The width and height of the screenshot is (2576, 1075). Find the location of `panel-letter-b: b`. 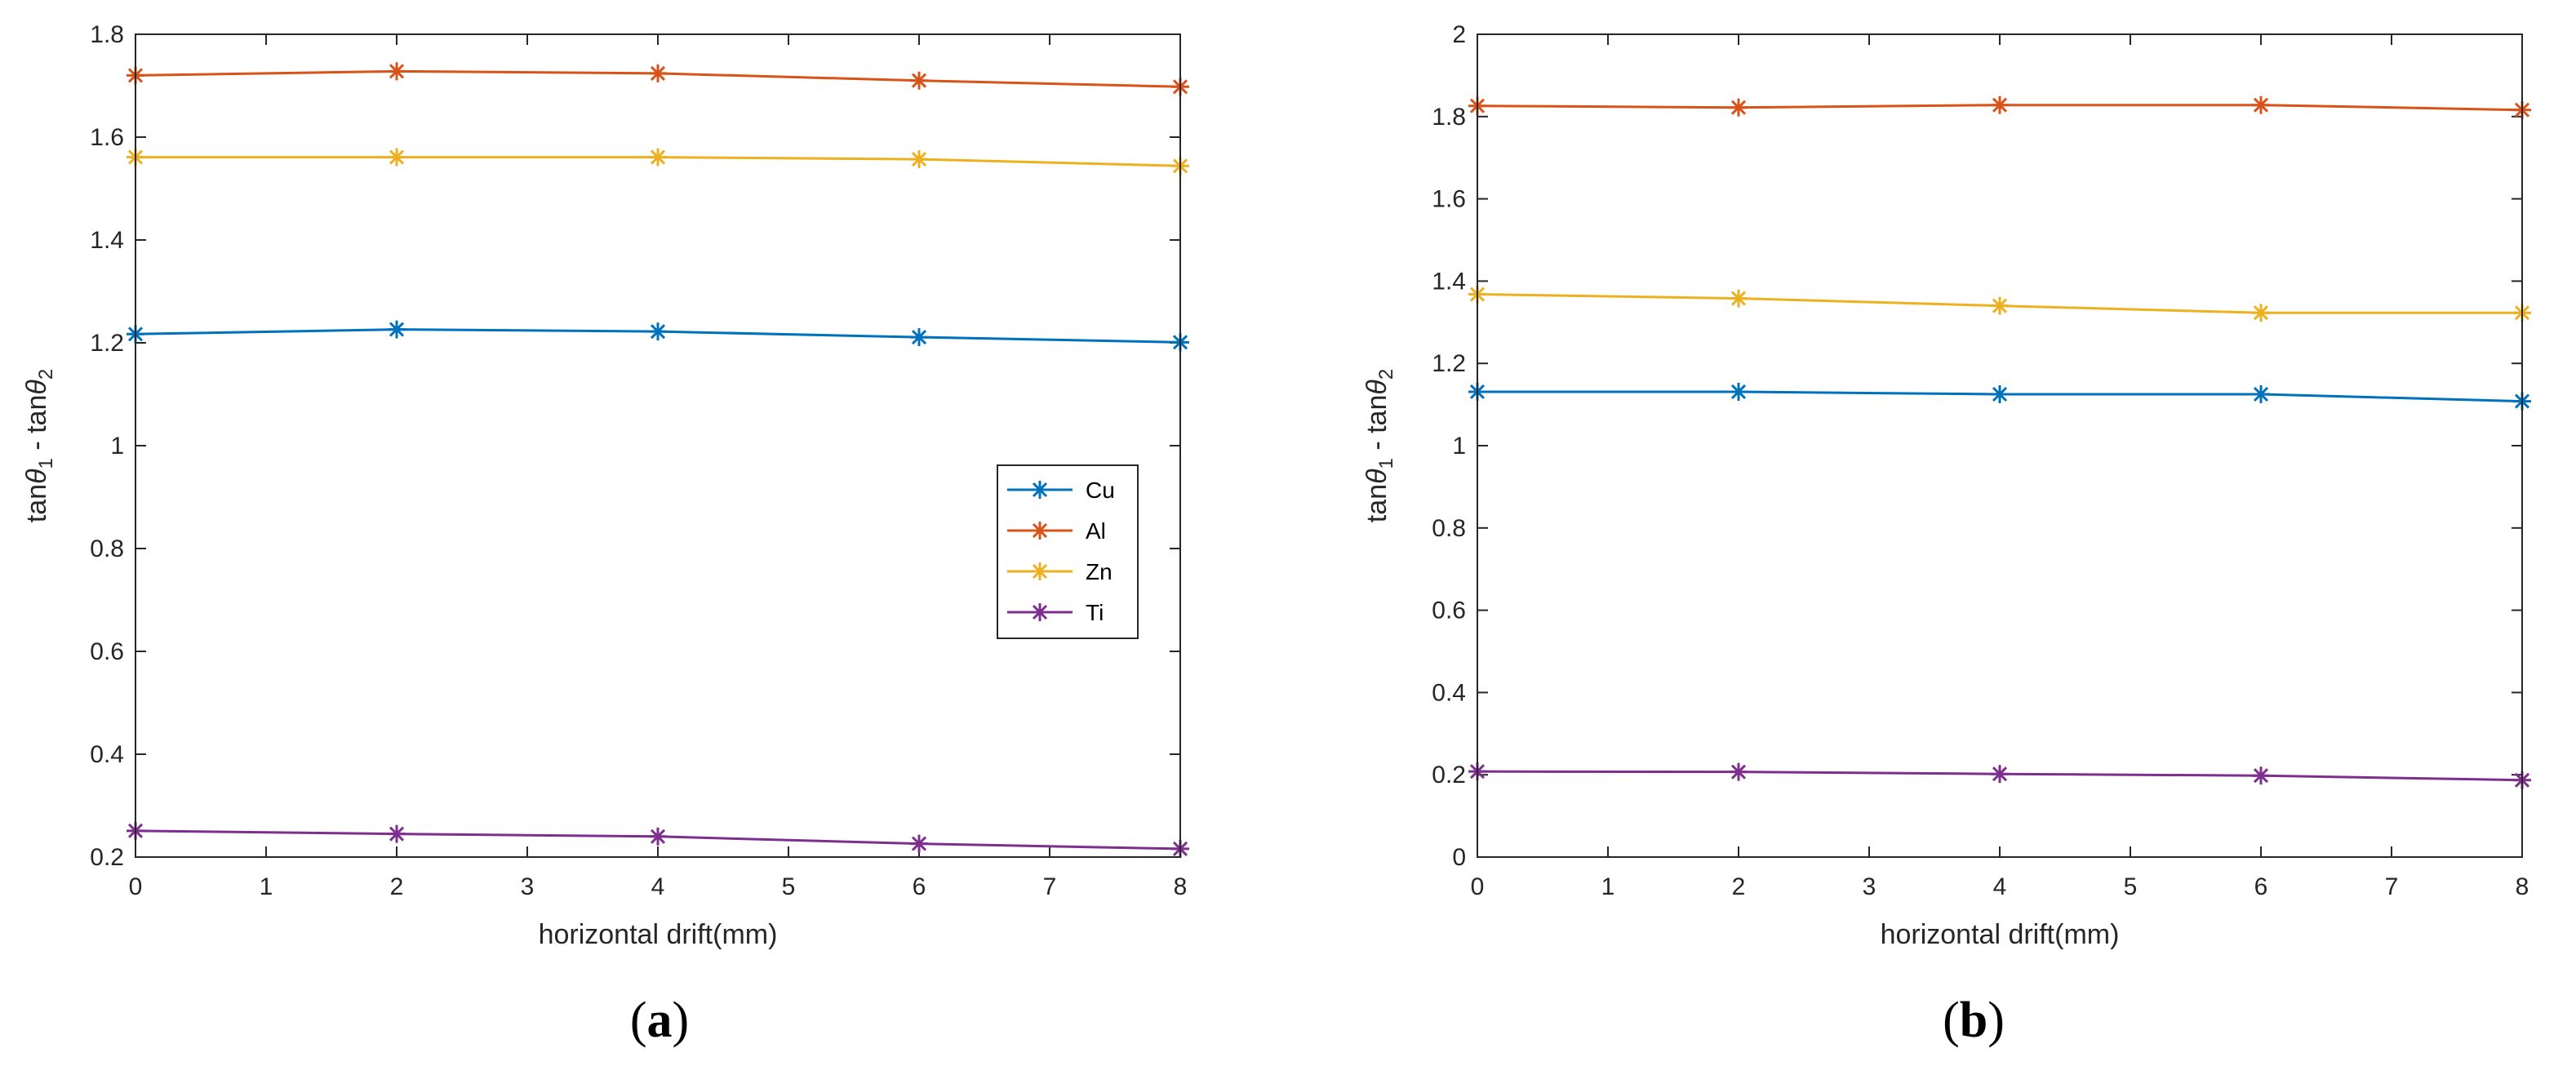

panel-letter-b: b is located at coordinates (1974, 1020).